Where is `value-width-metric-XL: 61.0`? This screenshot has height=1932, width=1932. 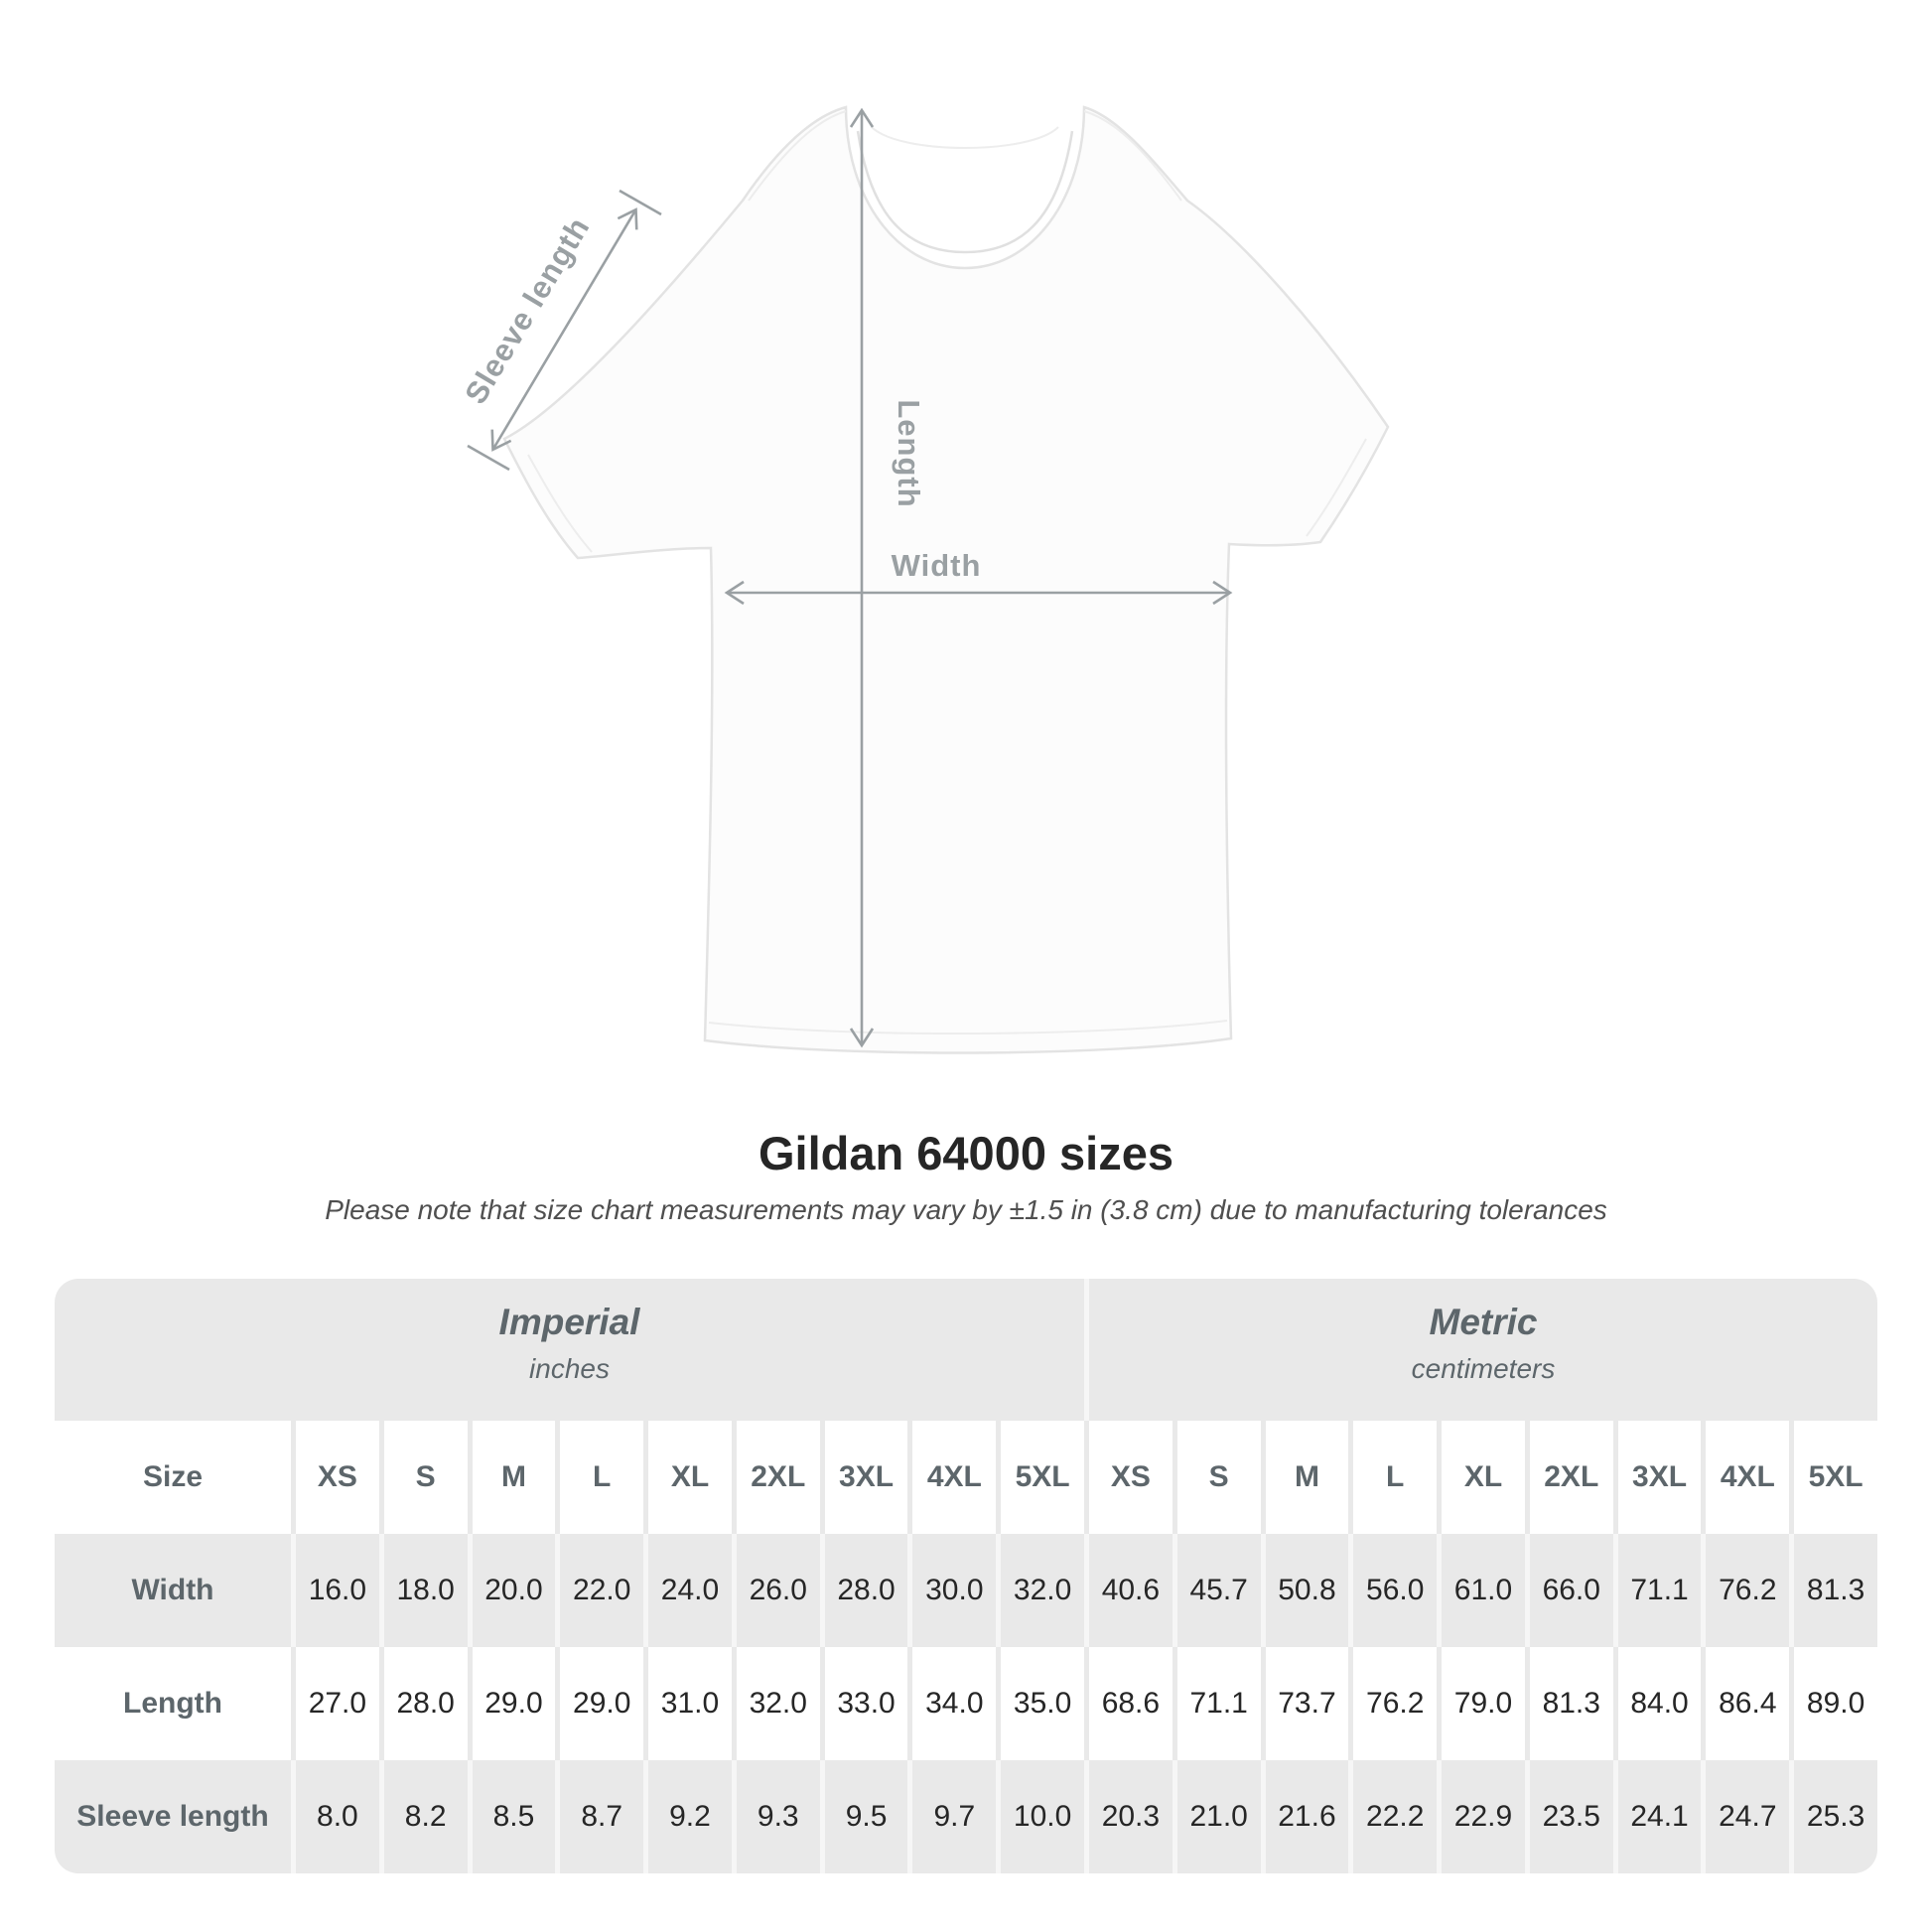 value-width-metric-XL: 61.0 is located at coordinates (1481, 1591).